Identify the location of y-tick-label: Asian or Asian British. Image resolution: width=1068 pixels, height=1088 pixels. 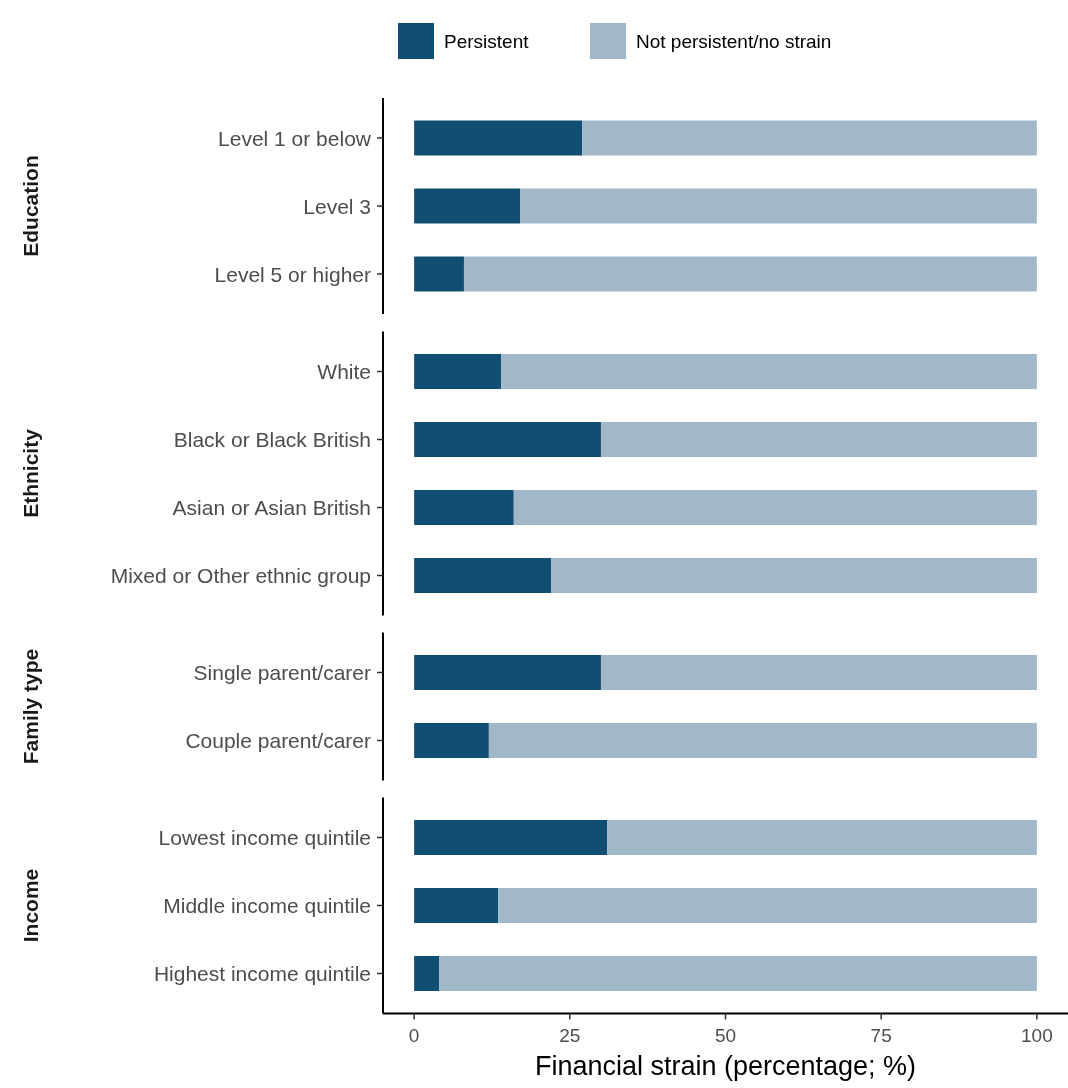
(271, 507).